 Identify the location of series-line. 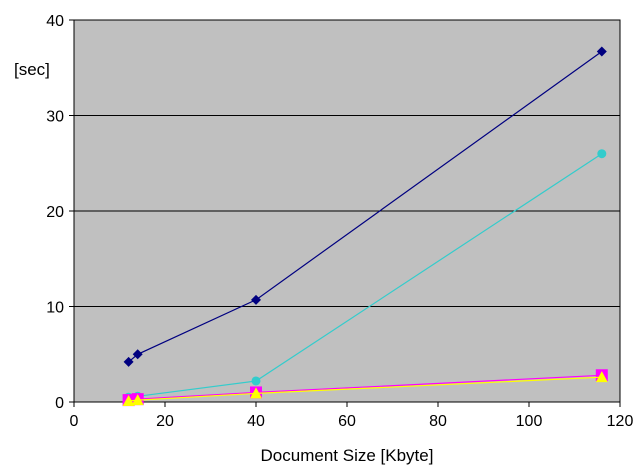
(365, 389).